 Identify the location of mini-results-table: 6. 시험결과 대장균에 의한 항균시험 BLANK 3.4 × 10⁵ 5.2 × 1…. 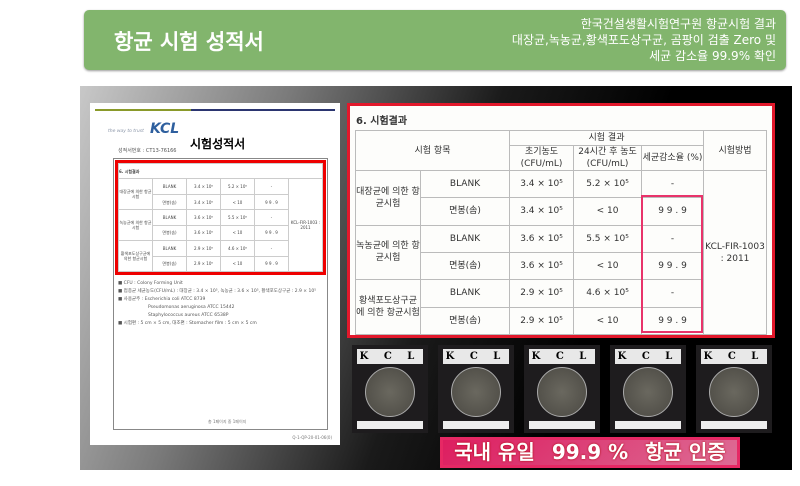
(220, 217).